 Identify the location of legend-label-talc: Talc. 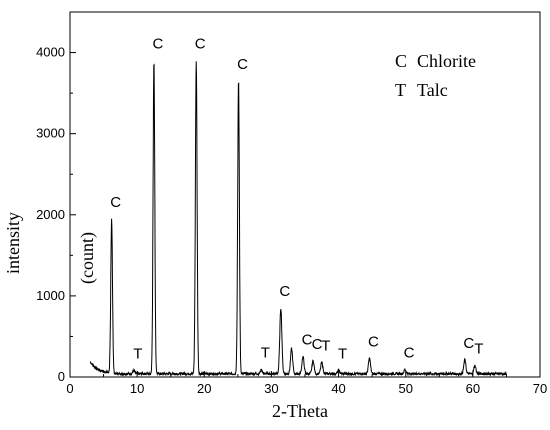
(432, 90).